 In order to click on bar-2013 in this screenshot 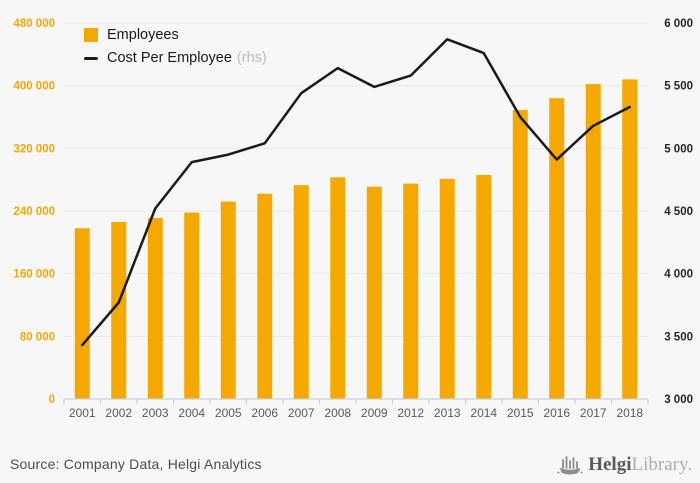, I will do `click(447, 288)`.